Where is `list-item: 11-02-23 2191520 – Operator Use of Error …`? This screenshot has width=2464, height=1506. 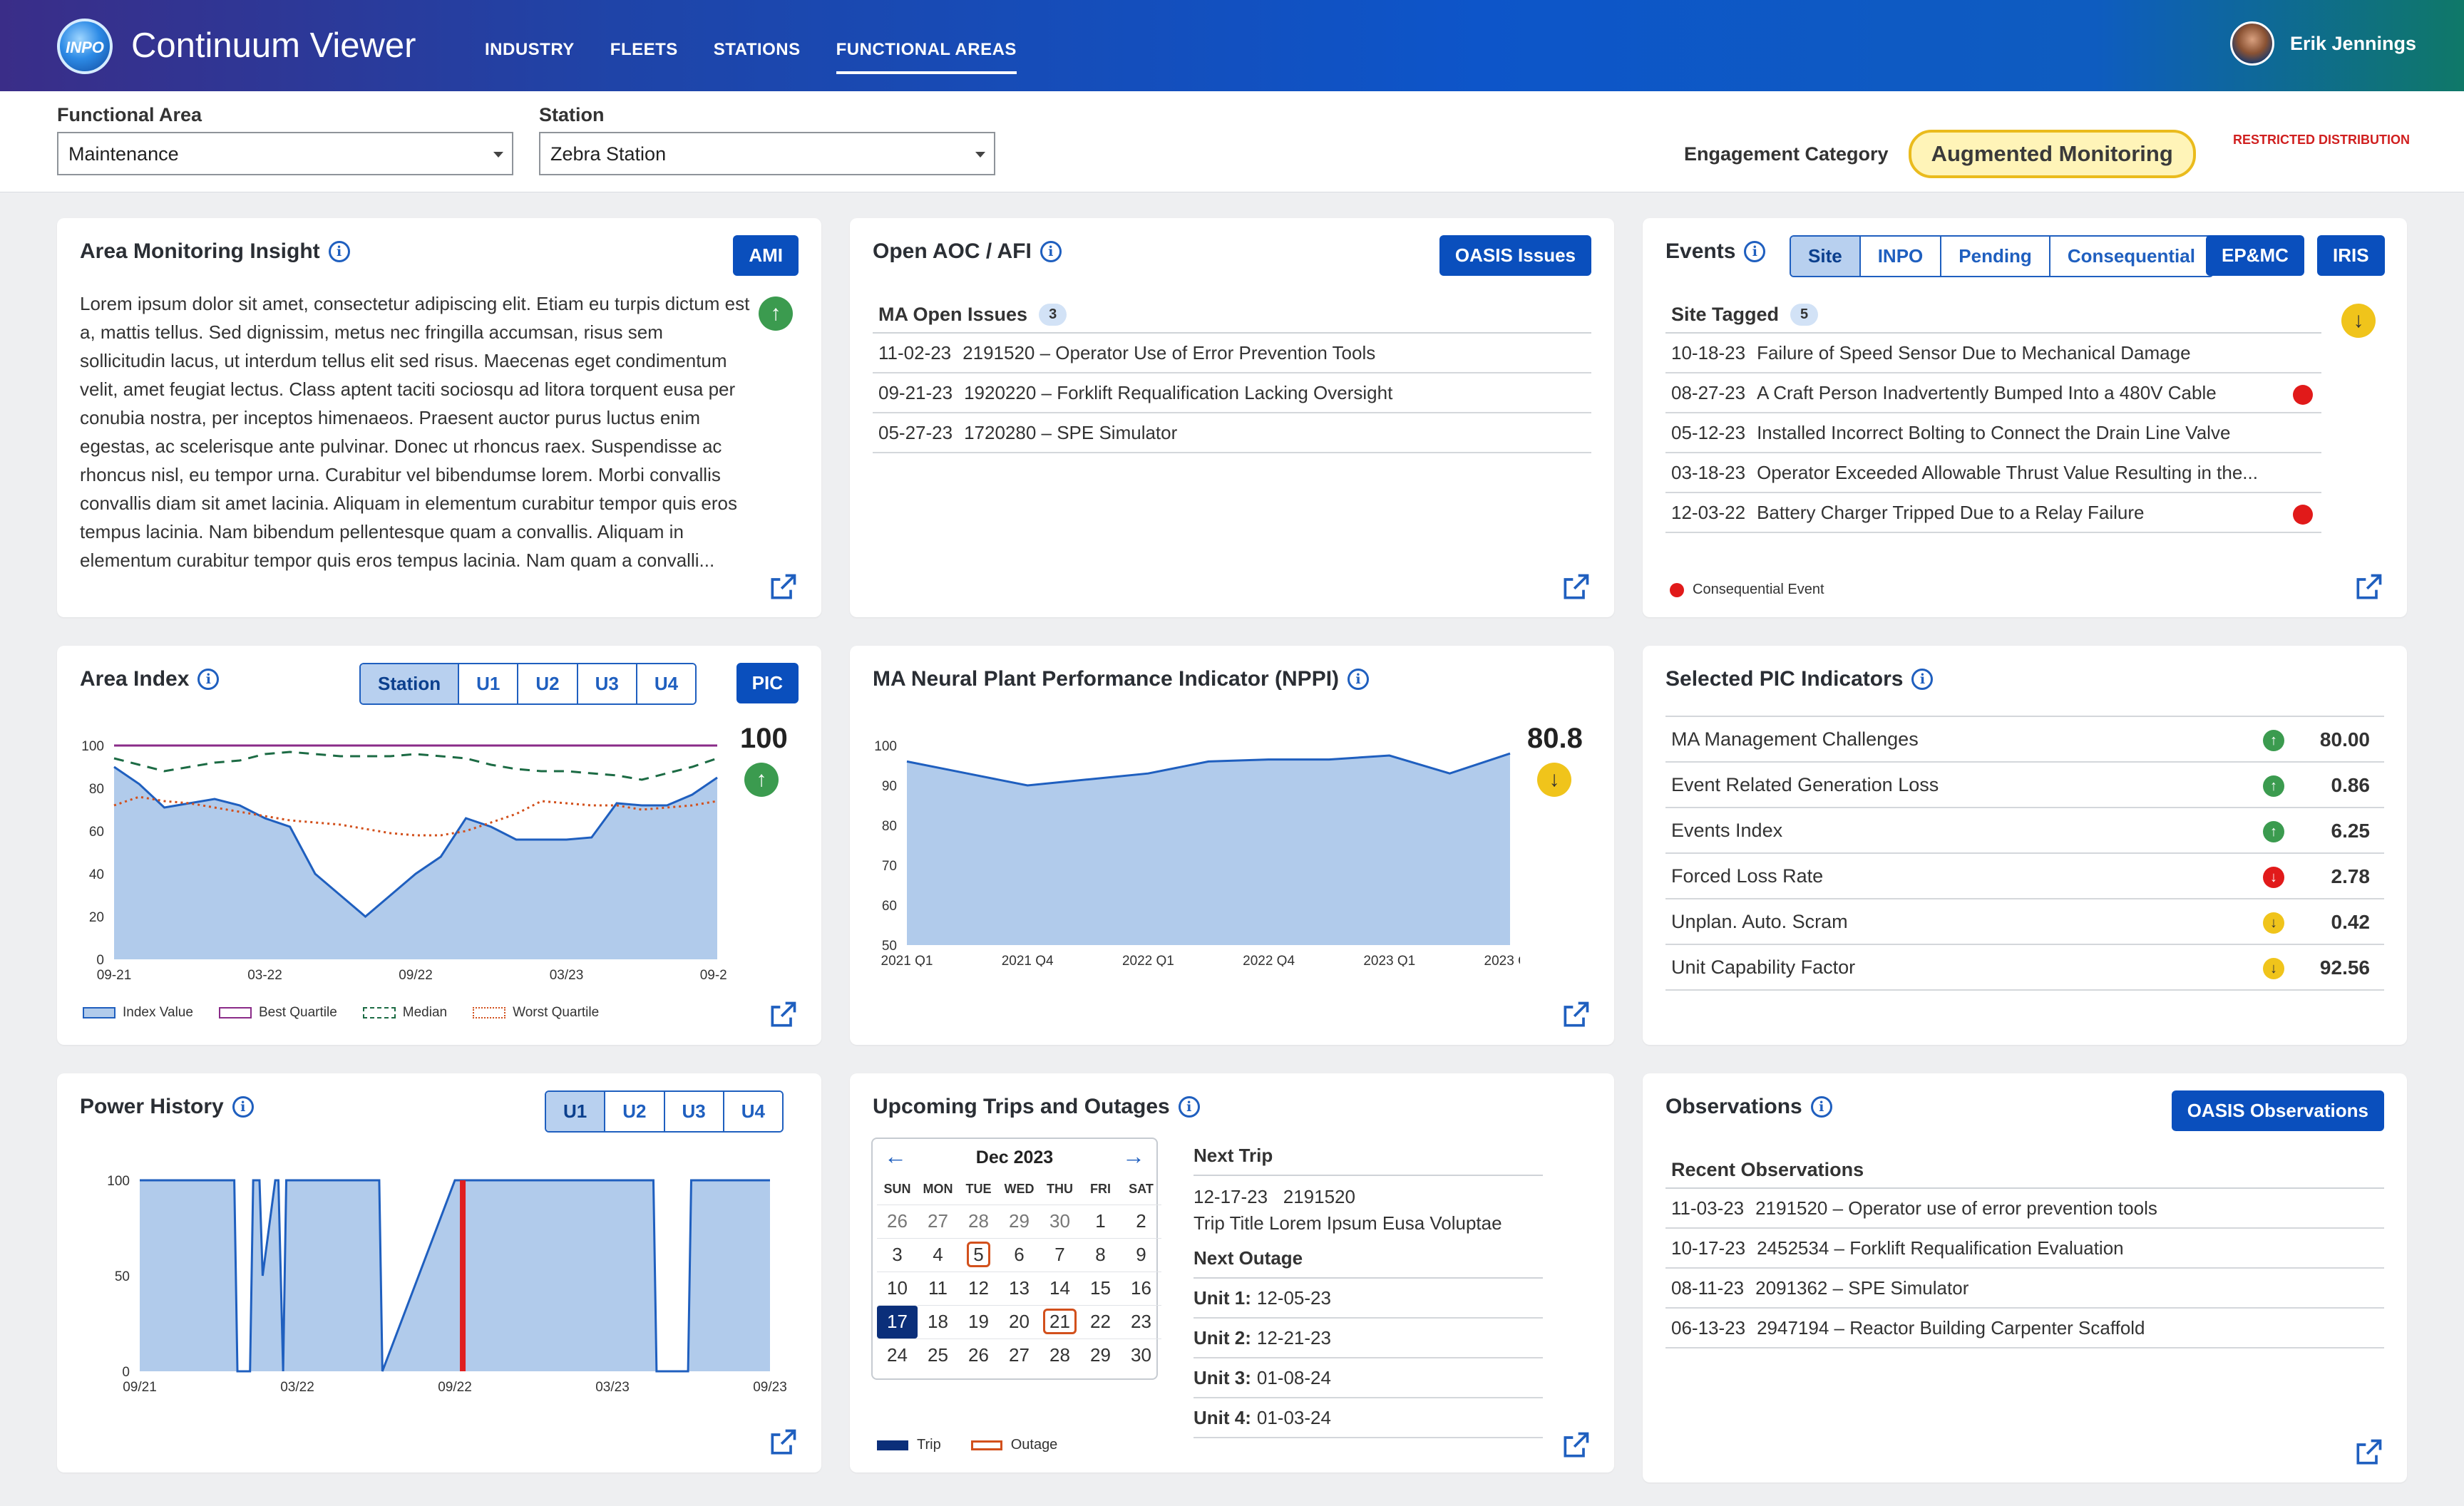 list-item: 11-02-23 2191520 – Operator Use of Error … is located at coordinates (1232, 354).